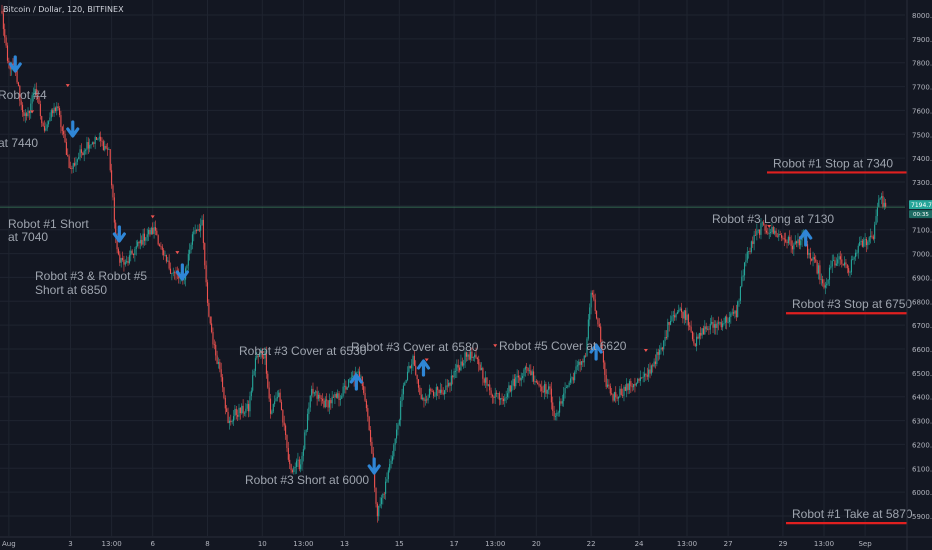 The image size is (932, 550). Describe the element at coordinates (728, 544) in the screenshot. I see `x-tick-label: 27` at that location.